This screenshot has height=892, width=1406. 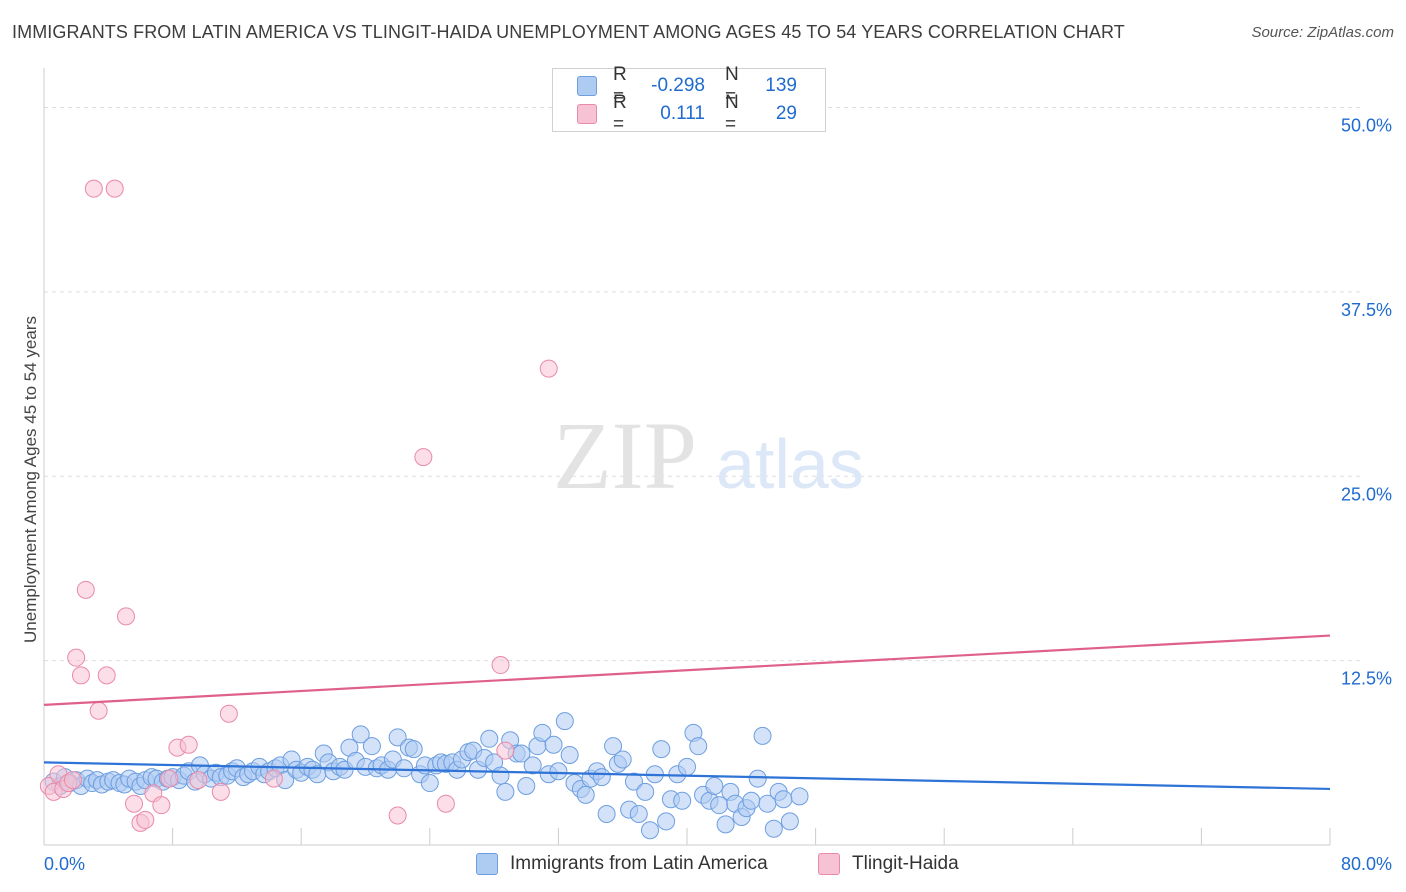 I want to click on x-tick-label: 0.0%, so click(x=64, y=864).